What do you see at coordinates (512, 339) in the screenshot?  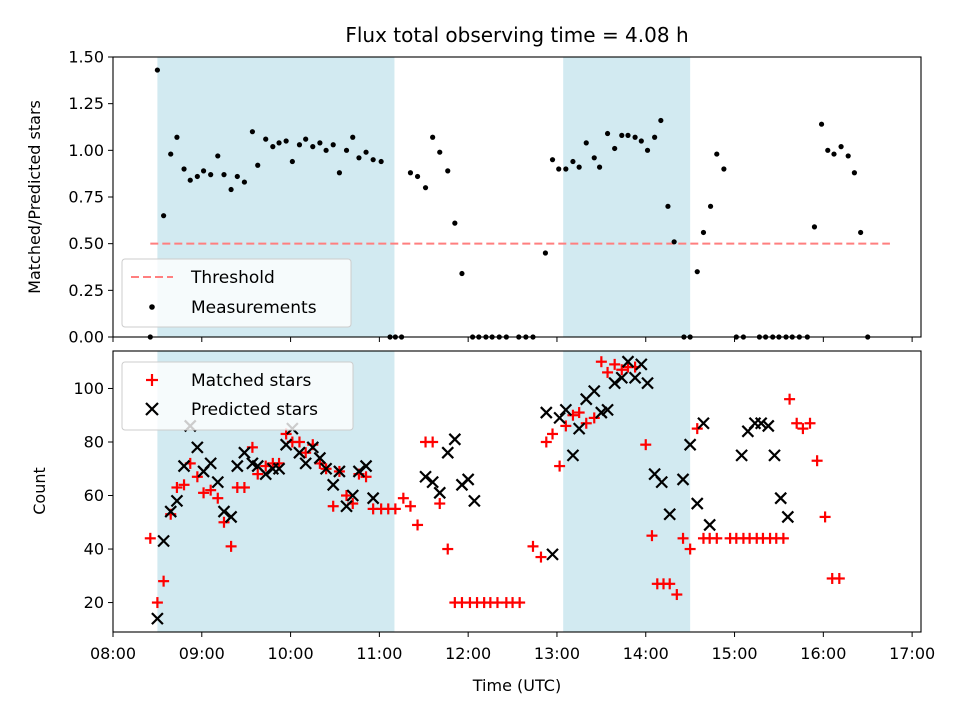 I see `top-x-ticks` at bounding box center [512, 339].